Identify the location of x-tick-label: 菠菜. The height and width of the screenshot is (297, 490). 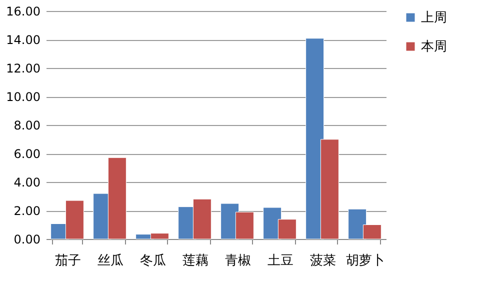
(323, 261).